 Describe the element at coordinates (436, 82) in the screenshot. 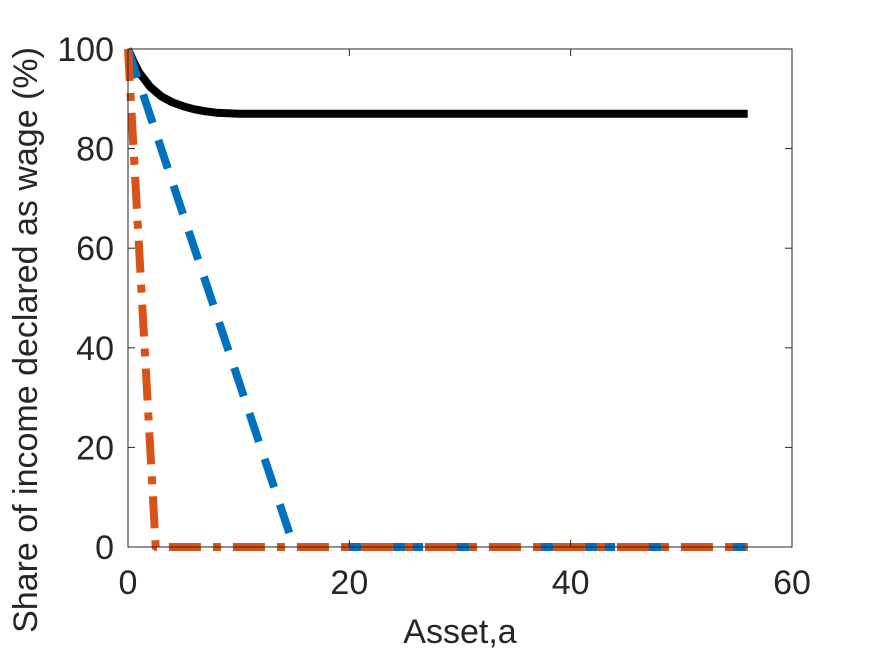

I see `series-line-solid` at that location.